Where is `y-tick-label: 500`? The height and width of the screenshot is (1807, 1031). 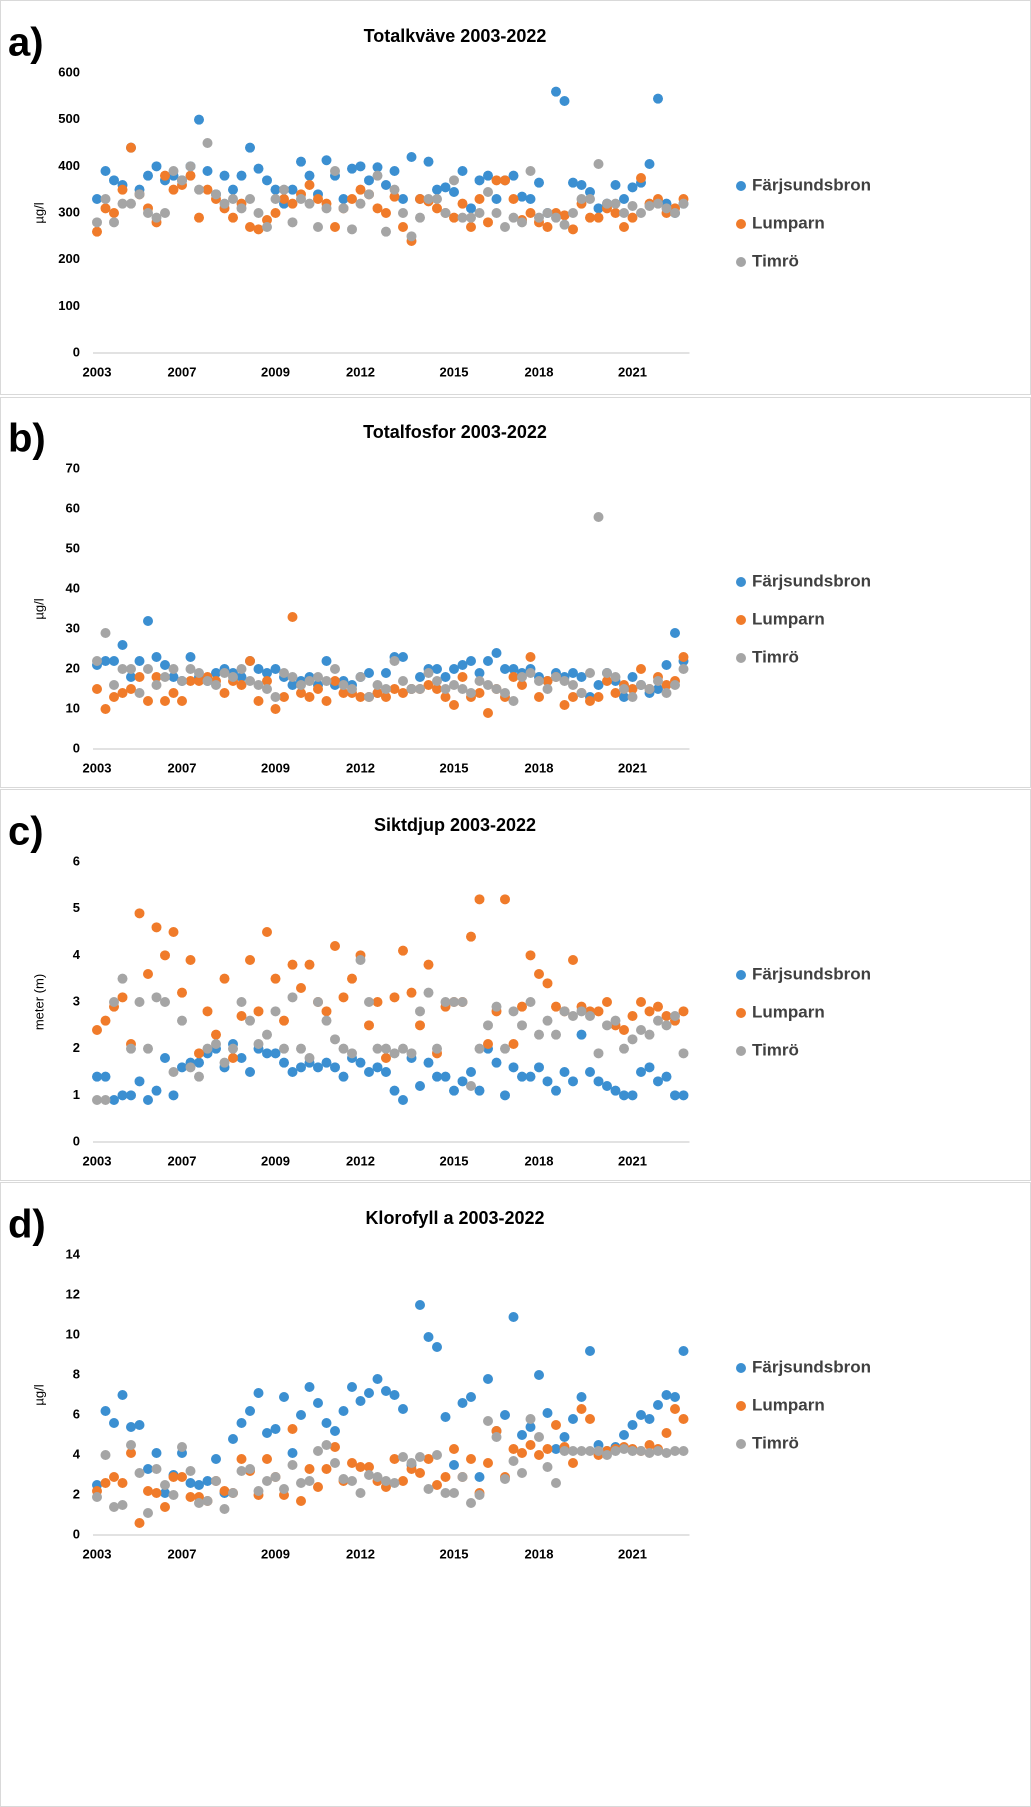 y-tick-label: 500 is located at coordinates (69, 118).